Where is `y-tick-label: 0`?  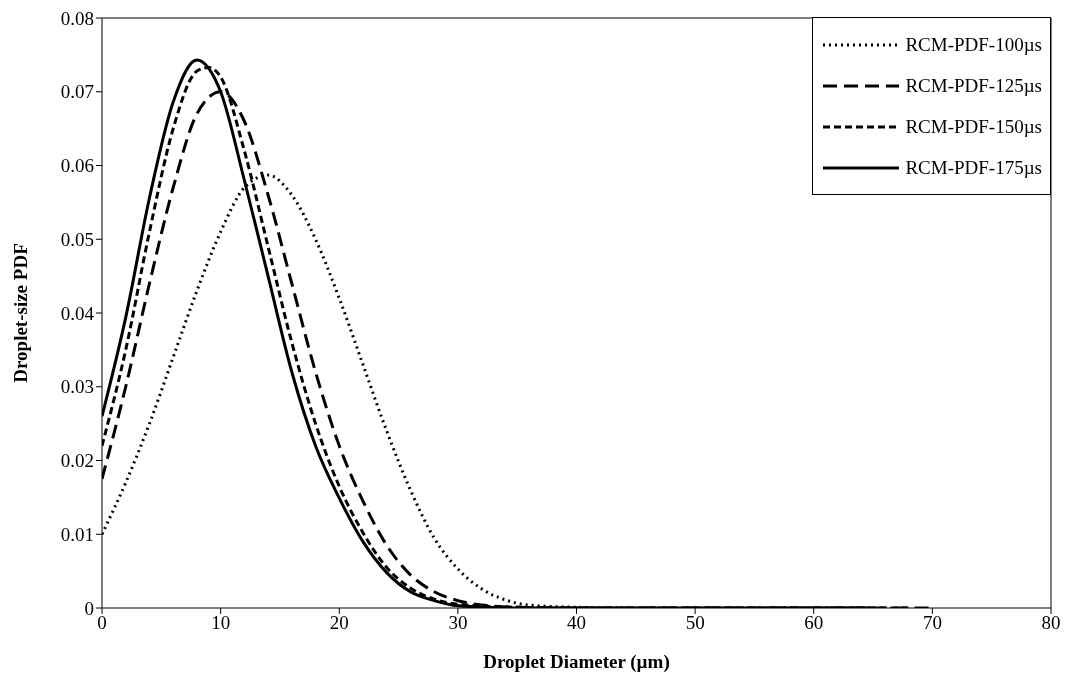
y-tick-label: 0 is located at coordinates (89, 608).